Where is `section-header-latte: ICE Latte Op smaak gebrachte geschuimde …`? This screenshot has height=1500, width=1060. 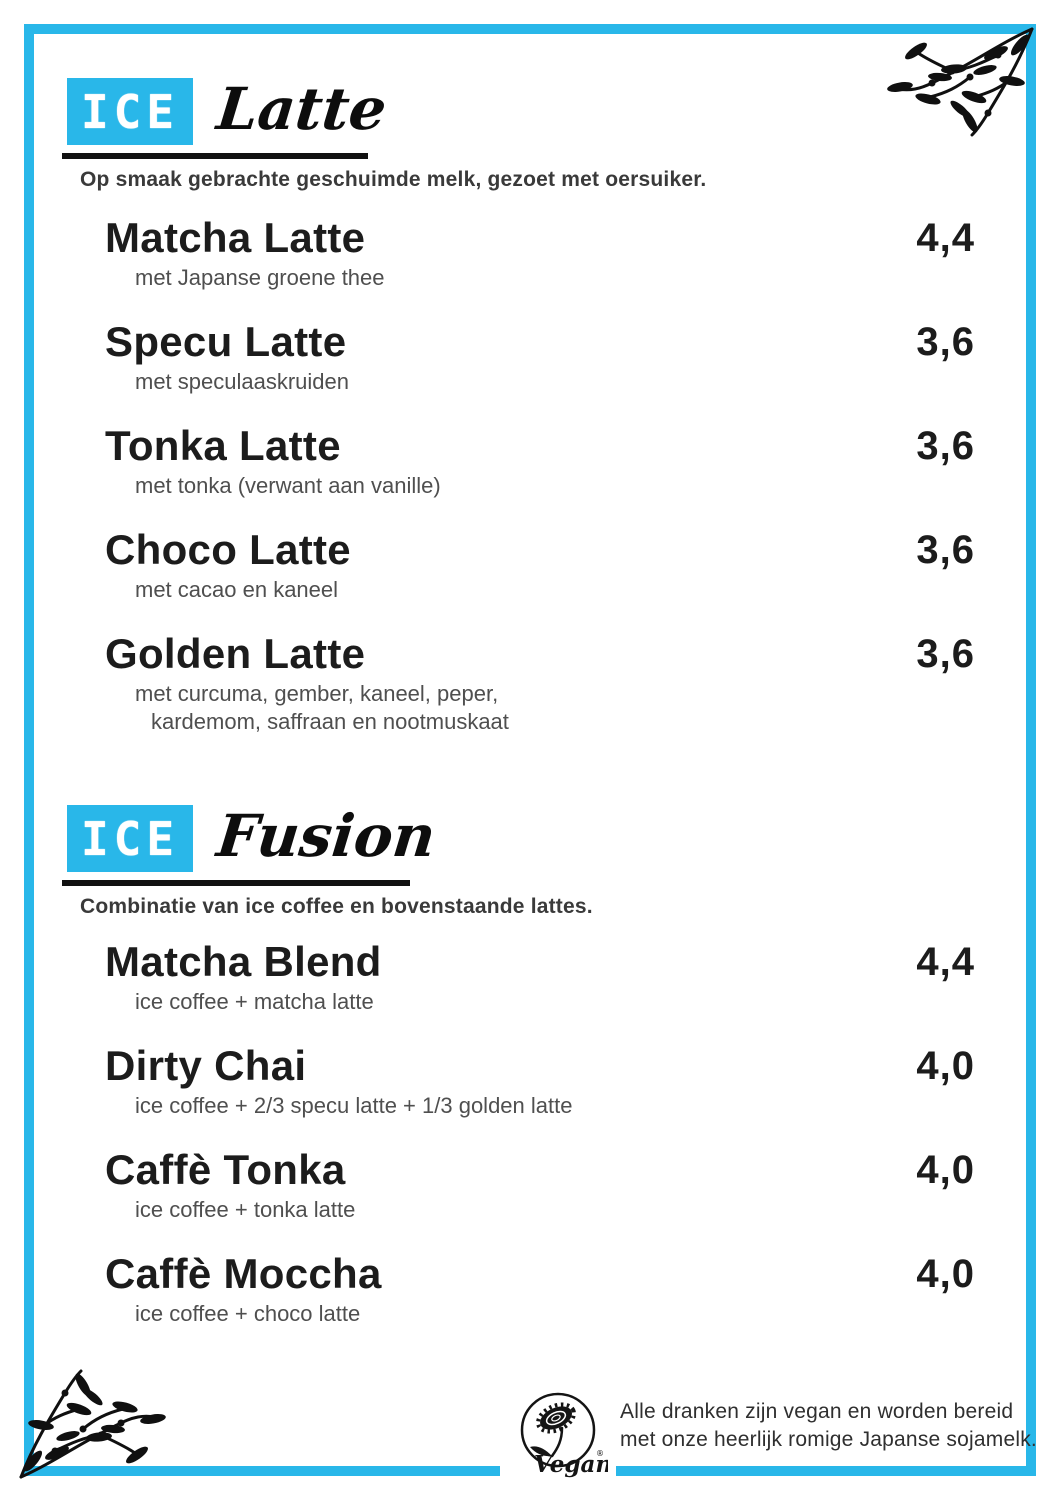
section-header-latte: ICE Latte Op smaak gebrachte geschuimde … is located at coordinates (384, 133).